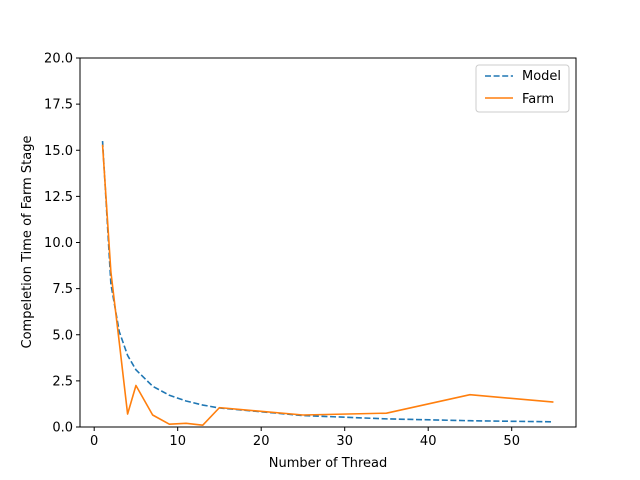 The width and height of the screenshot is (640, 480). What do you see at coordinates (58, 151) in the screenshot?
I see `y-tick-label: 15.0` at bounding box center [58, 151].